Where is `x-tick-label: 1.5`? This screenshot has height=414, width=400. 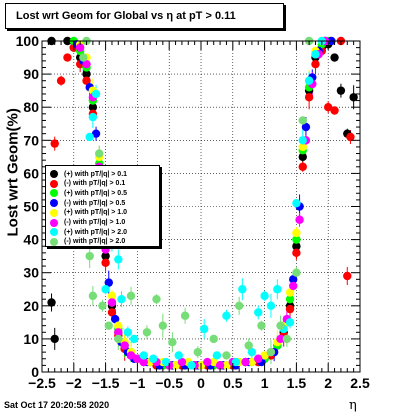
x-tick-label: 1.5 is located at coordinates (297, 383).